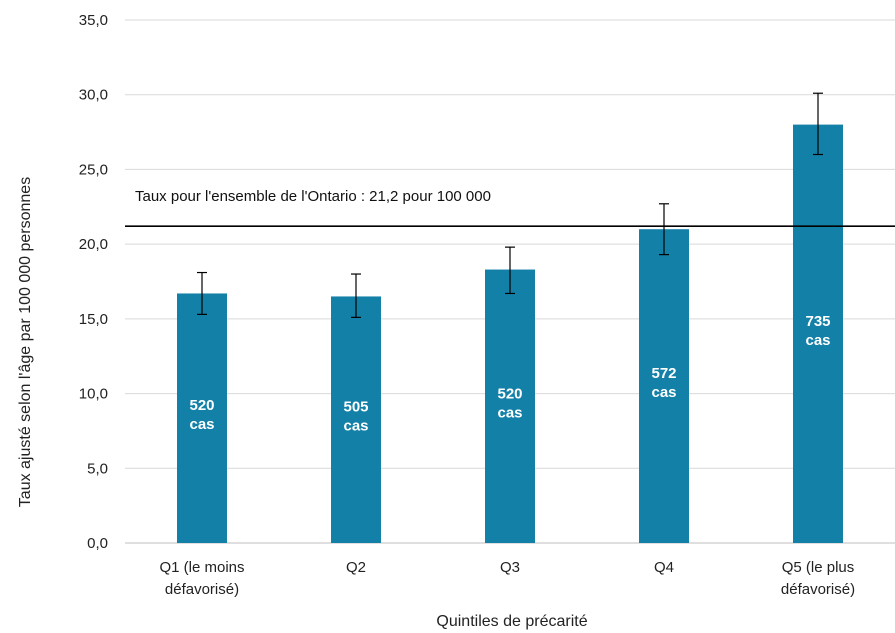 The width and height of the screenshot is (895, 633). I want to click on bar-data-label: 572 cas, so click(663, 383).